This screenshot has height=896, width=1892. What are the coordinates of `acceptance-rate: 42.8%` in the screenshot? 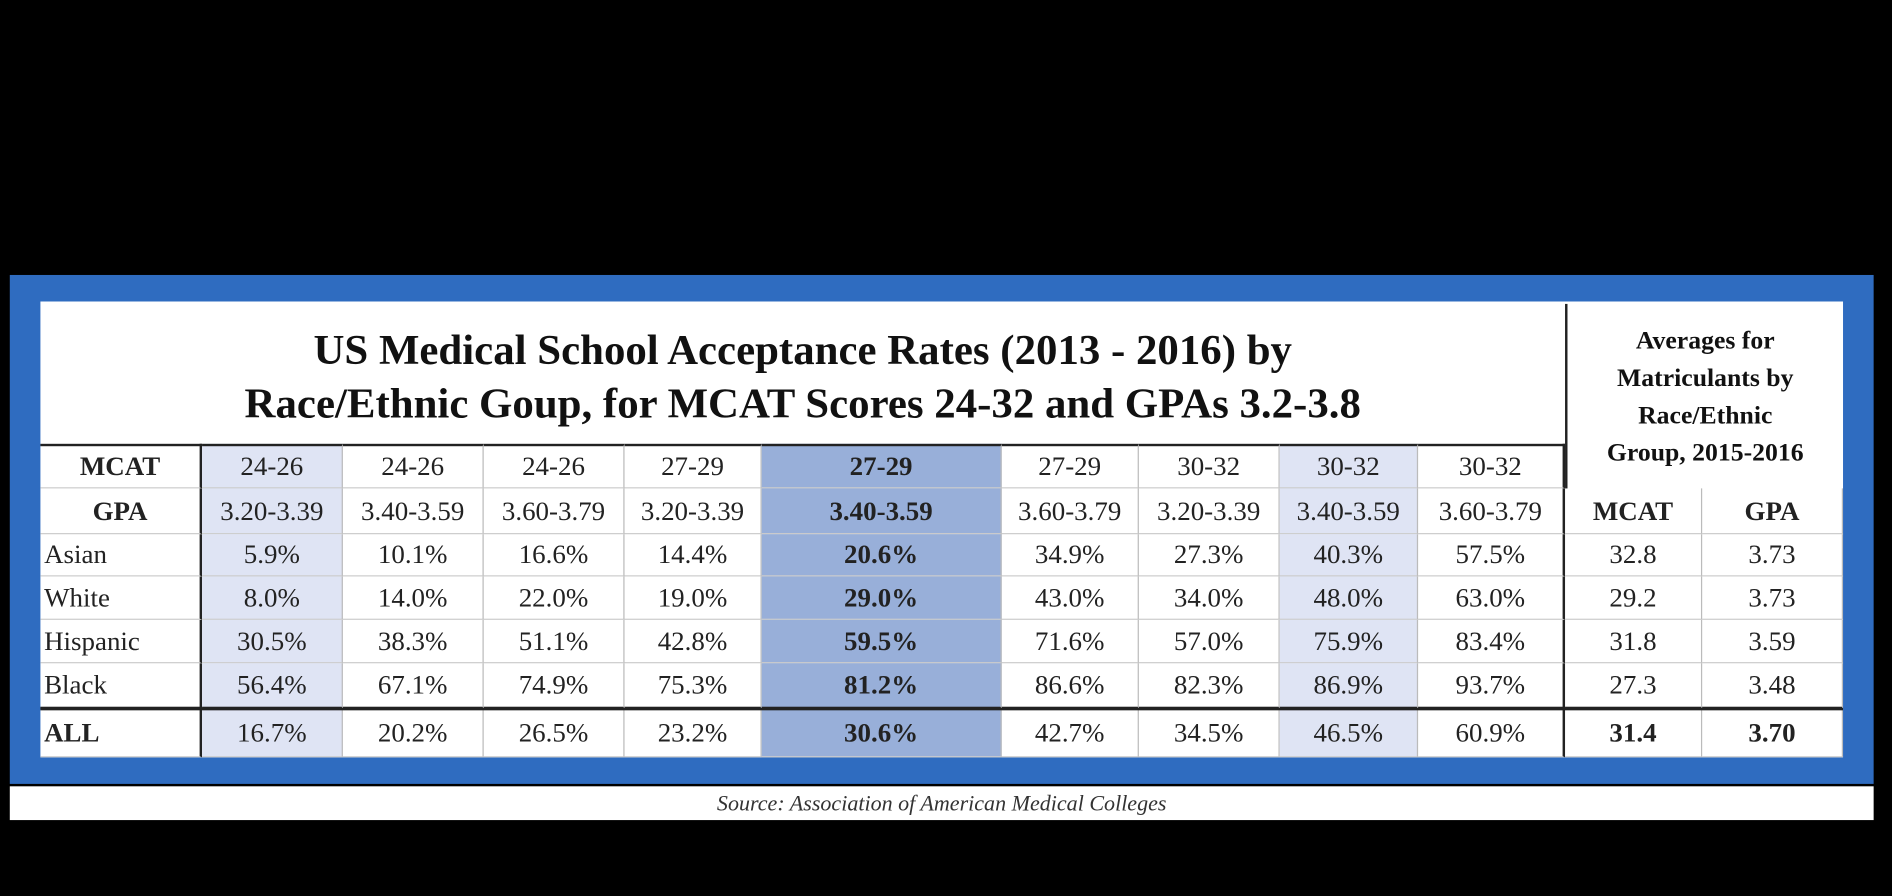 It's located at (693, 641).